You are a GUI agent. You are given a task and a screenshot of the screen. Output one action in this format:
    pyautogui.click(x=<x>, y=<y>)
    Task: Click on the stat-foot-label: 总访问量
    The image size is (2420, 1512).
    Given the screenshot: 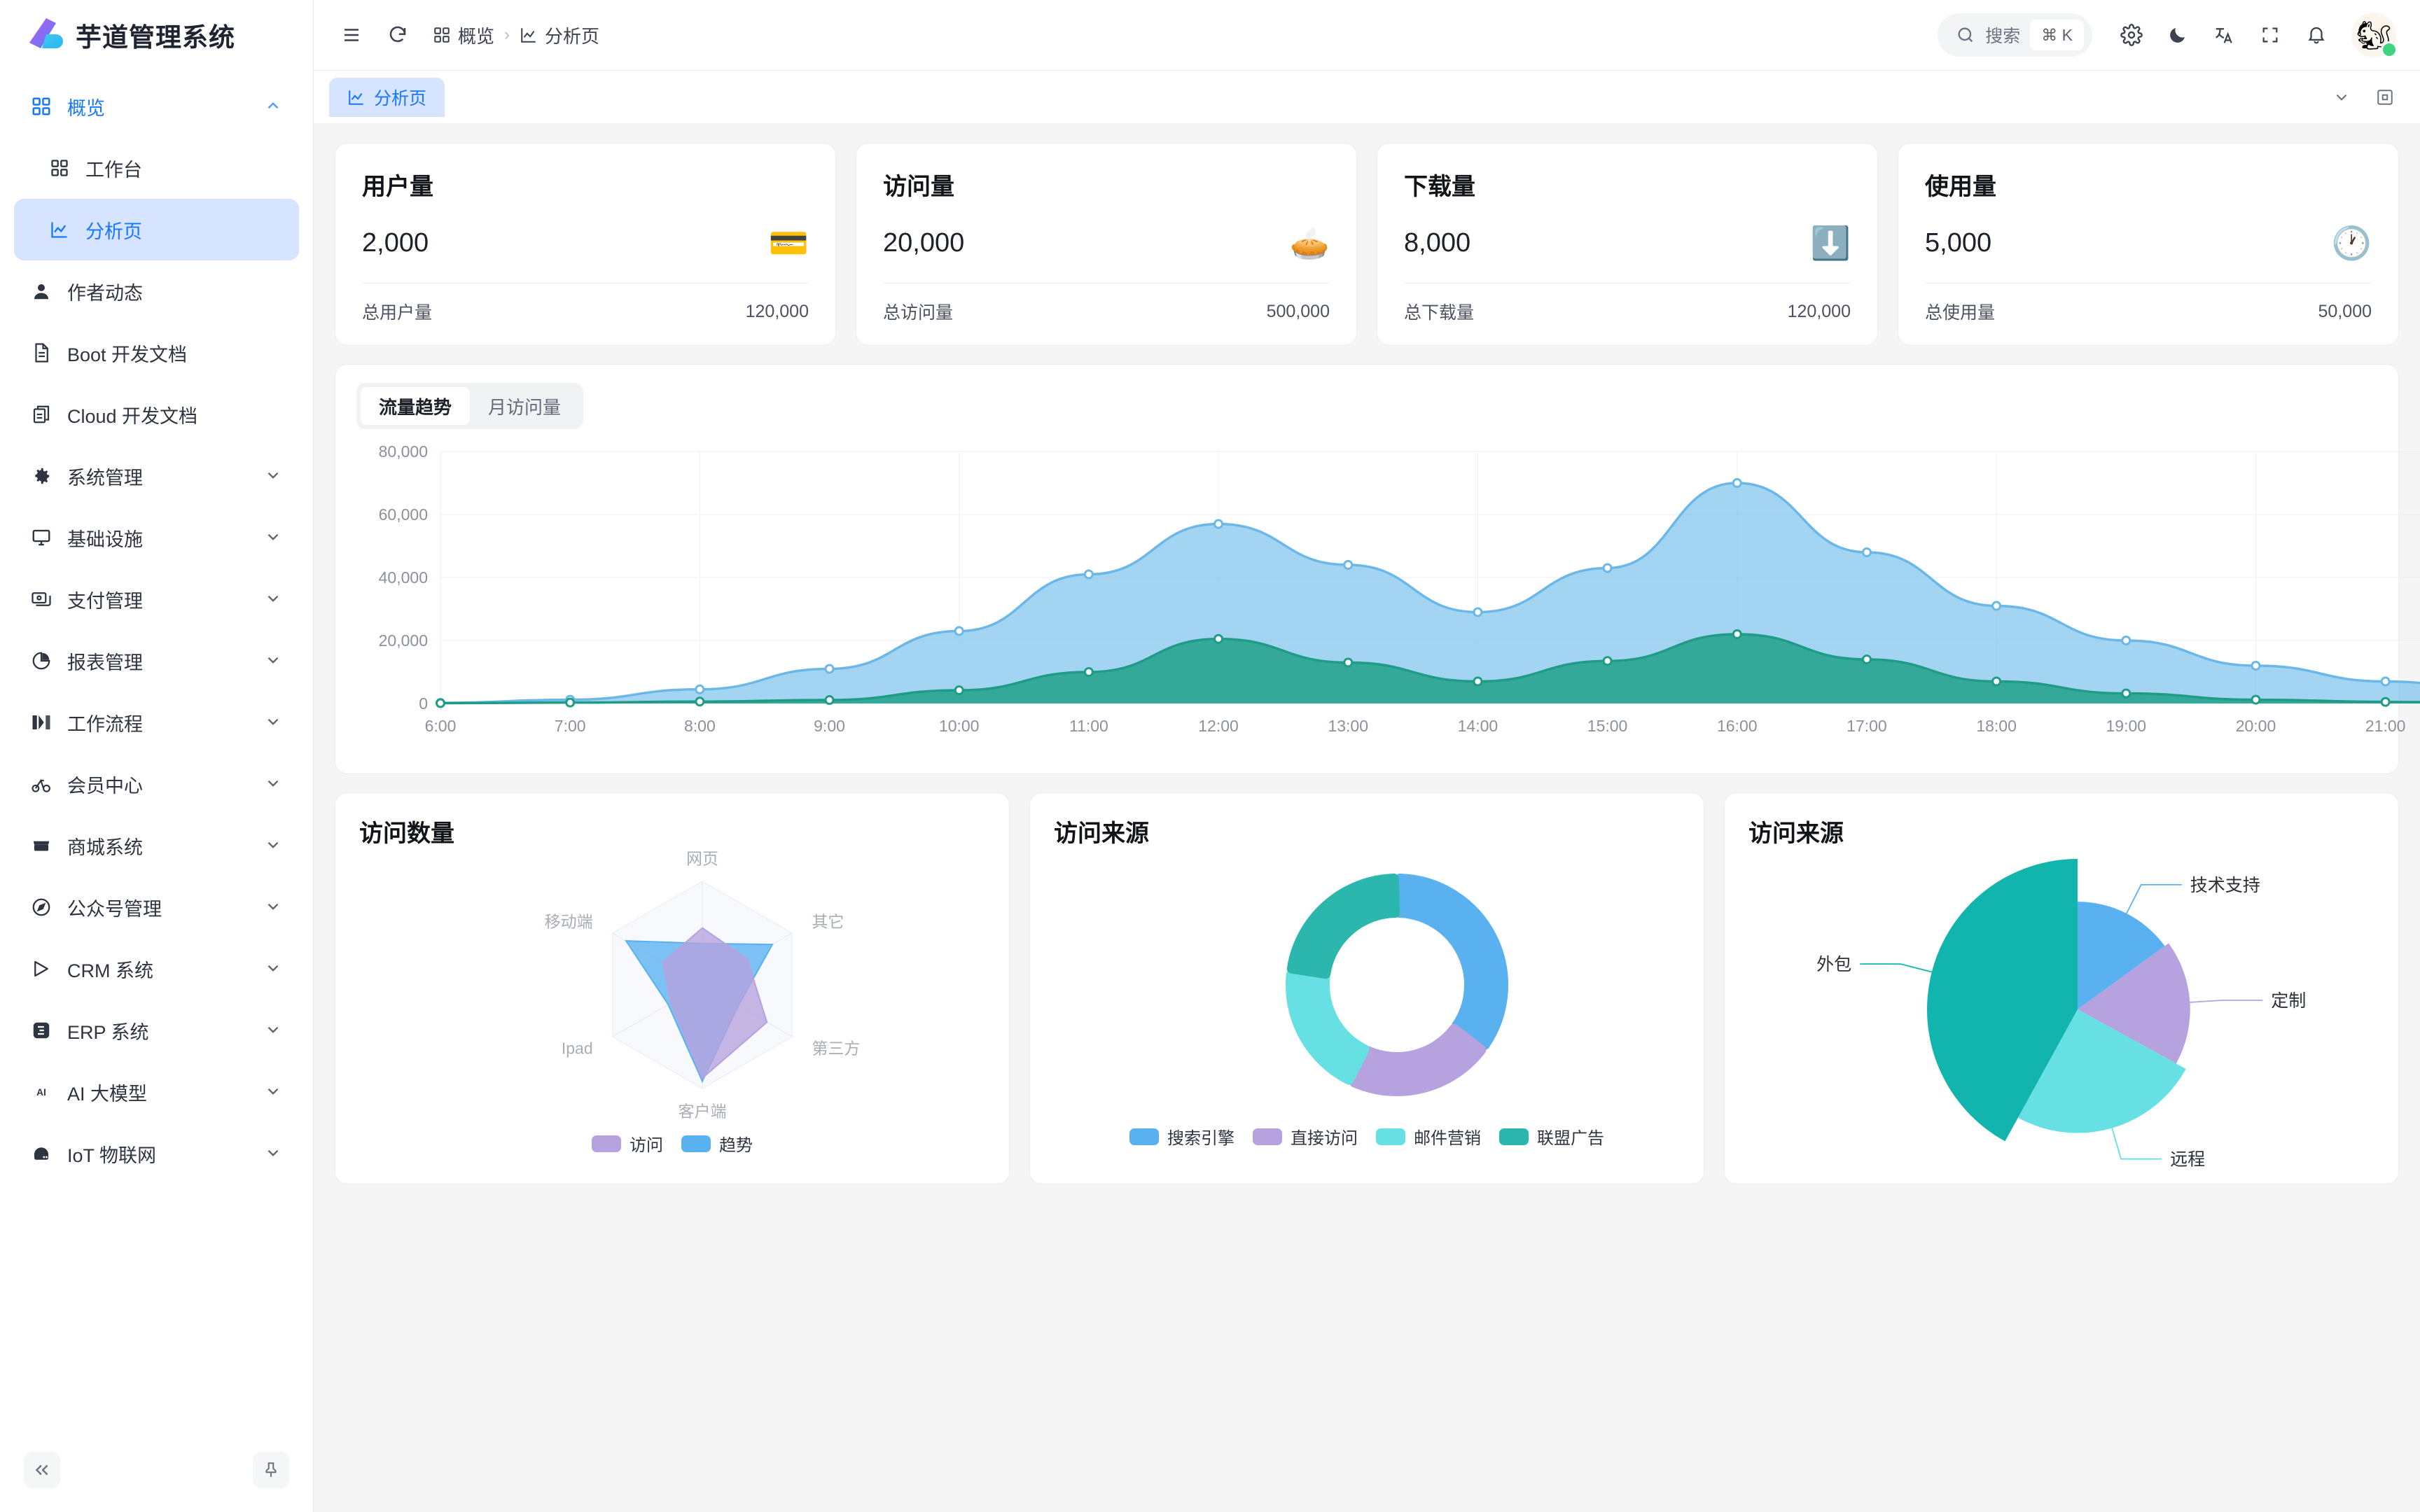 What is the action you would take?
    pyautogui.click(x=919, y=313)
    